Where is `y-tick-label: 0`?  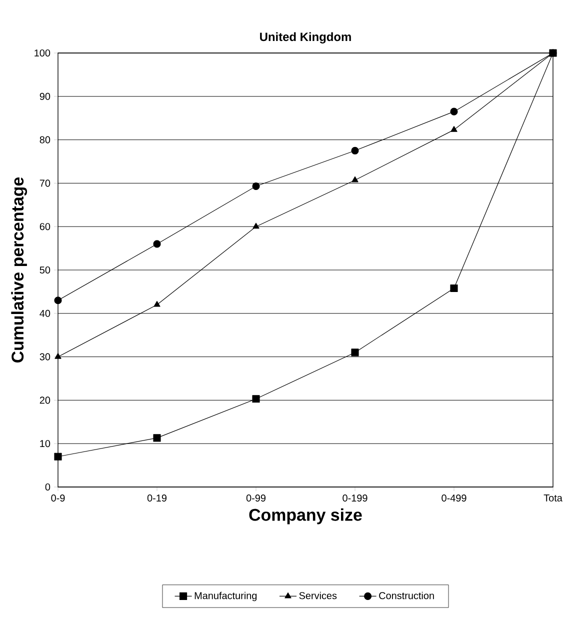 y-tick-label: 0 is located at coordinates (47, 487).